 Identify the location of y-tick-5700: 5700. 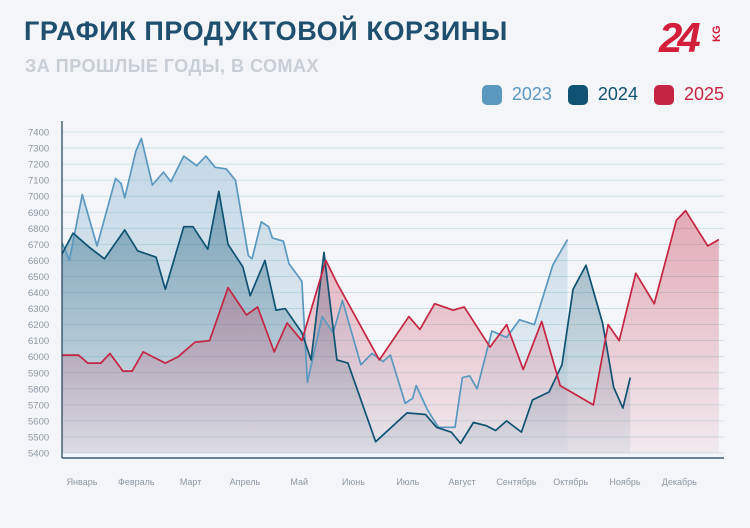
(38, 405).